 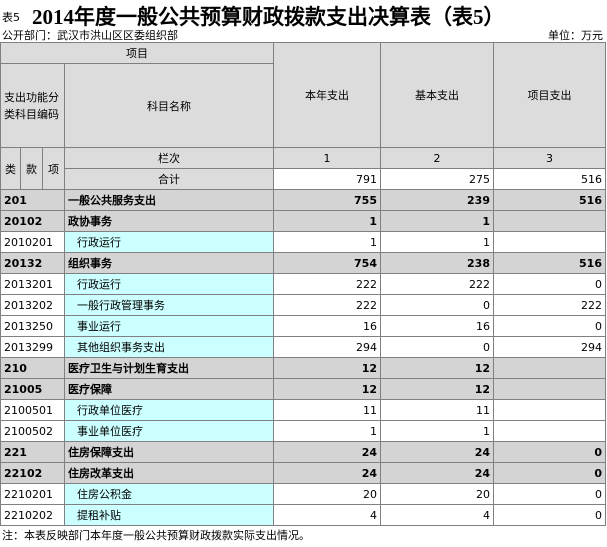 What do you see at coordinates (169, 389) in the screenshot?
I see `item-name: 医疗保障` at bounding box center [169, 389].